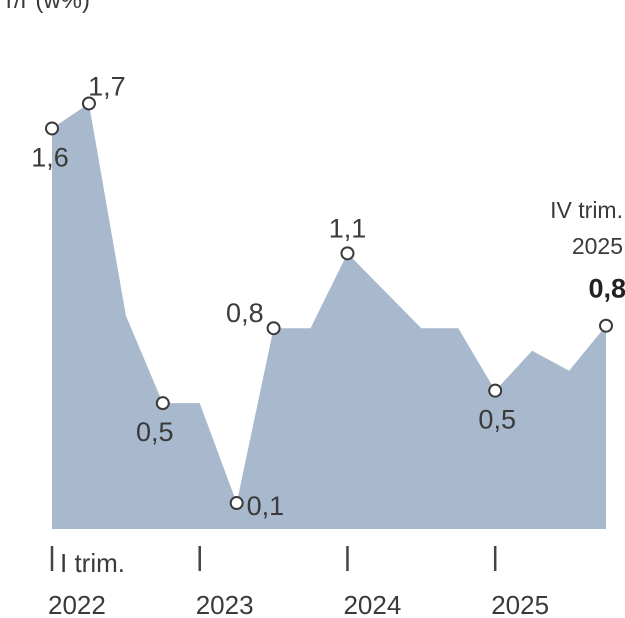 The width and height of the screenshot is (625, 618). I want to click on x-axis-ticks: I trim. 2022 2023 2024 2025, so click(298, 582).